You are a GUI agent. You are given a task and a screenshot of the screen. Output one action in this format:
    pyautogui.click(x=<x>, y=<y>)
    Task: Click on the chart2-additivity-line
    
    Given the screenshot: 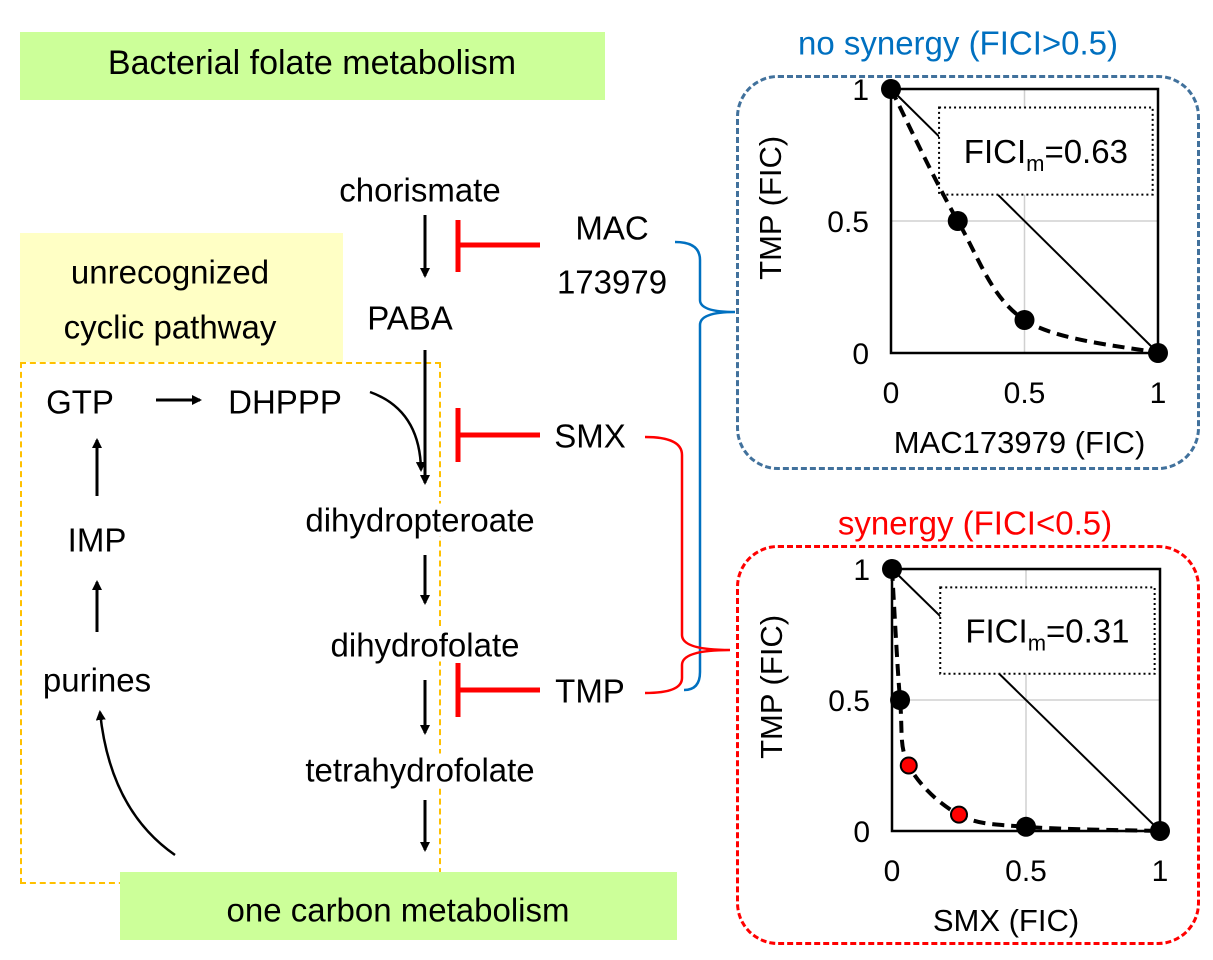 What is the action you would take?
    pyautogui.click(x=1026, y=700)
    